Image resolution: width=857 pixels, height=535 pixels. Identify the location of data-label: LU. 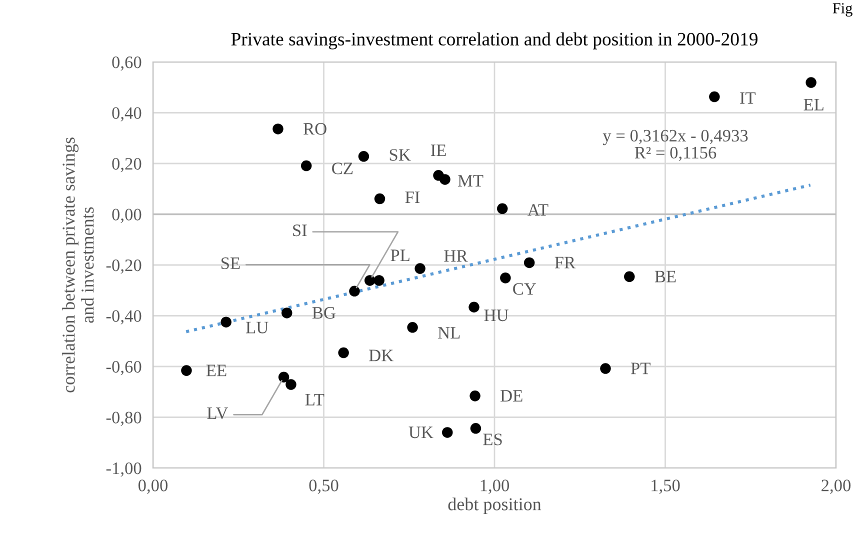
(257, 328).